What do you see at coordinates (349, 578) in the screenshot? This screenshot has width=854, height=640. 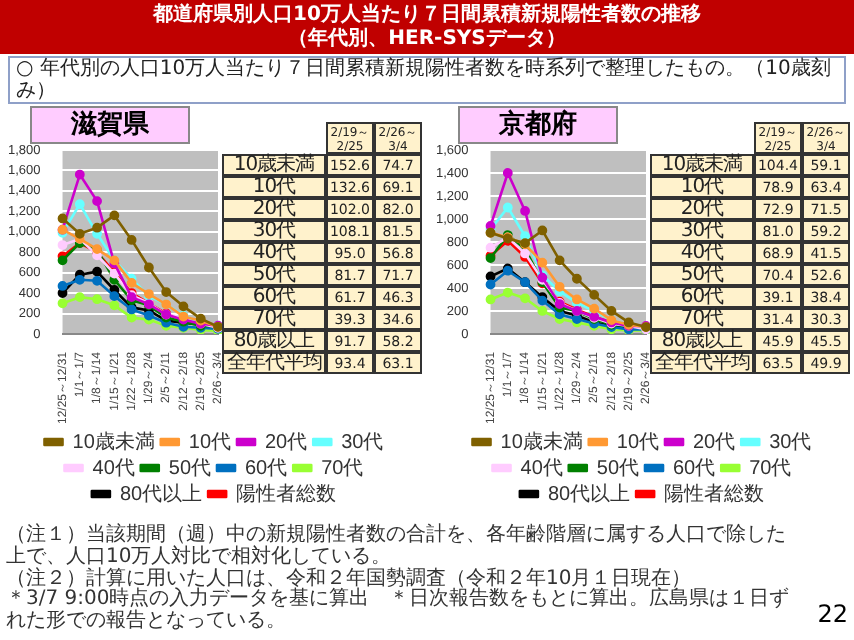 I see `text: （注２）計算に用いた人口は、令和２年国勢調査（令和２年10月１日現在）` at bounding box center [349, 578].